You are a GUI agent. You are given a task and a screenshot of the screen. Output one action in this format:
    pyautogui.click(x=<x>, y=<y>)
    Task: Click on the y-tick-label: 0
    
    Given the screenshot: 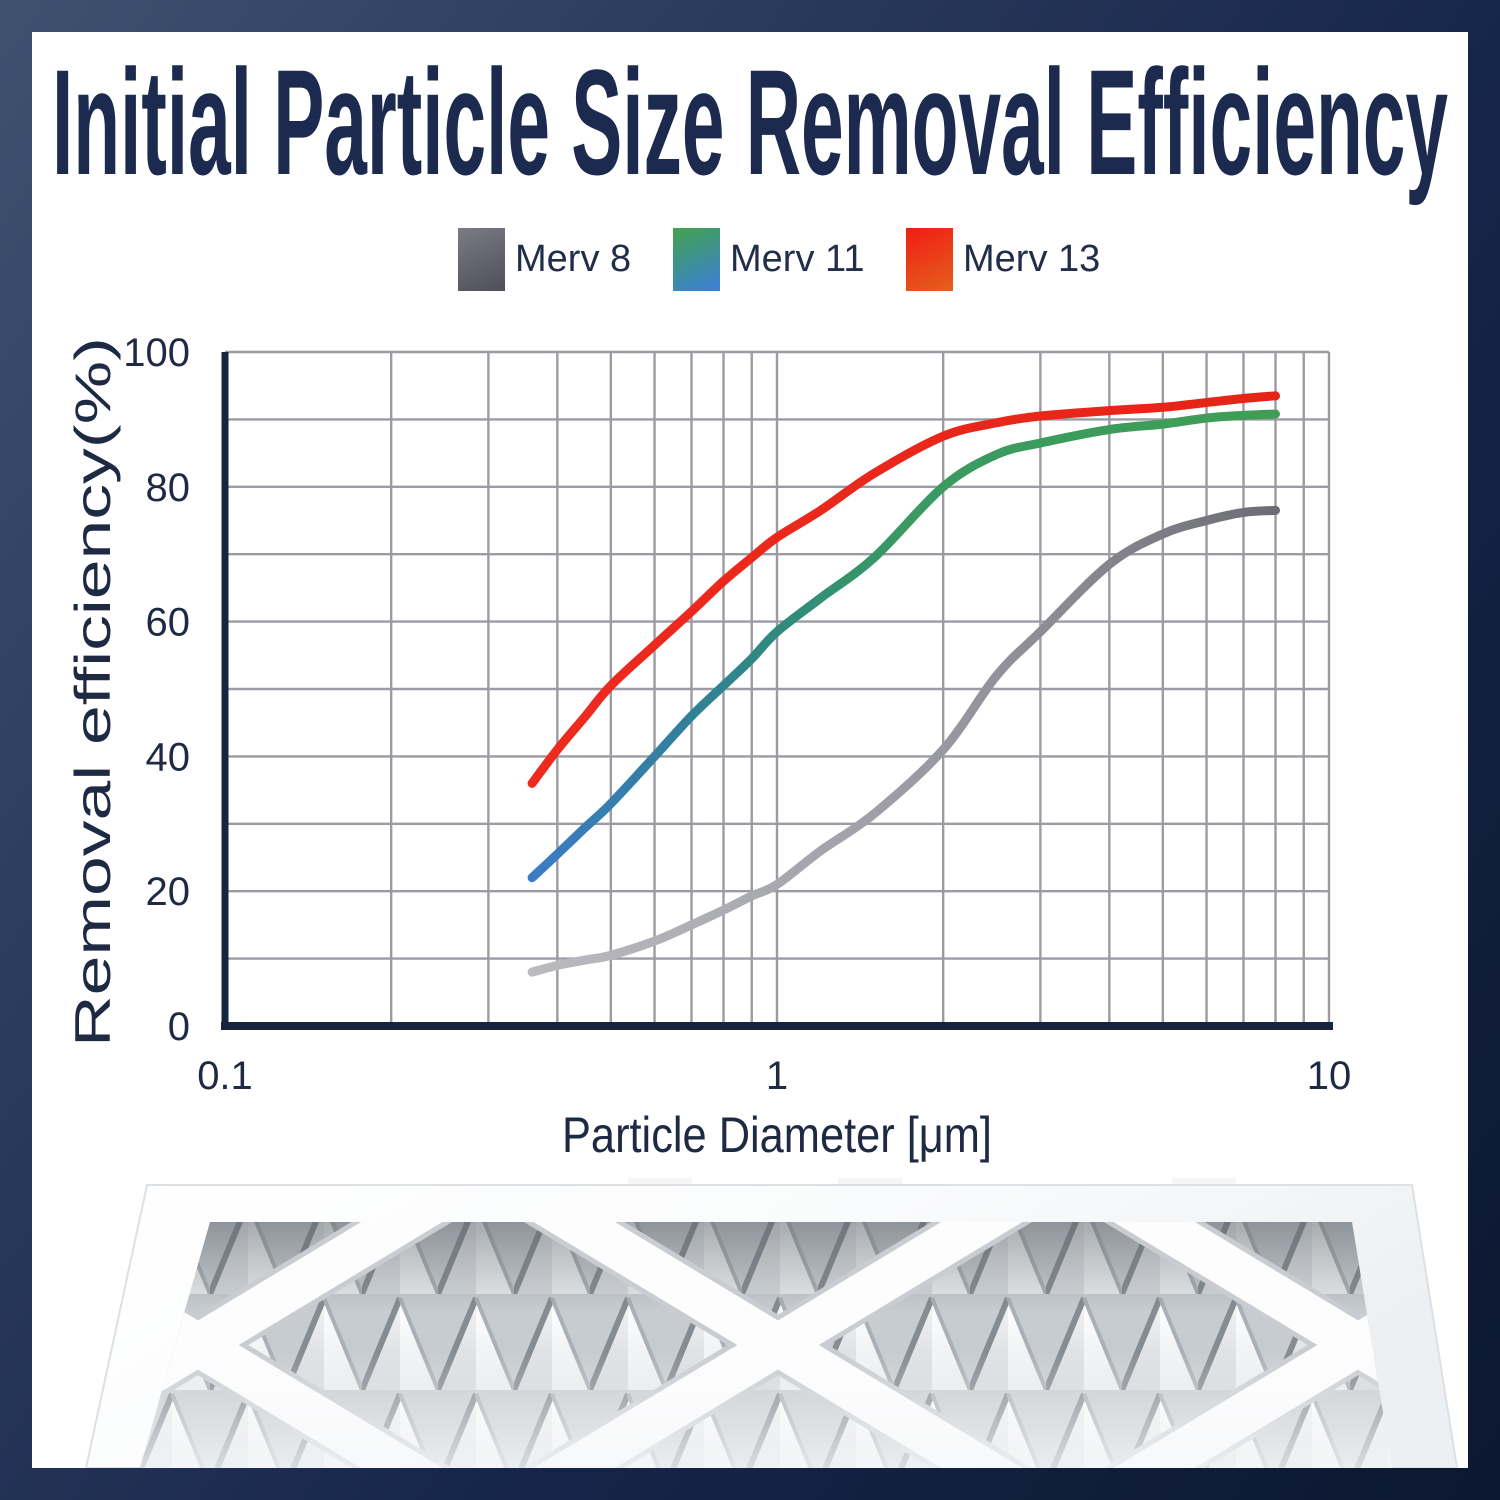 What is the action you would take?
    pyautogui.click(x=179, y=1027)
    